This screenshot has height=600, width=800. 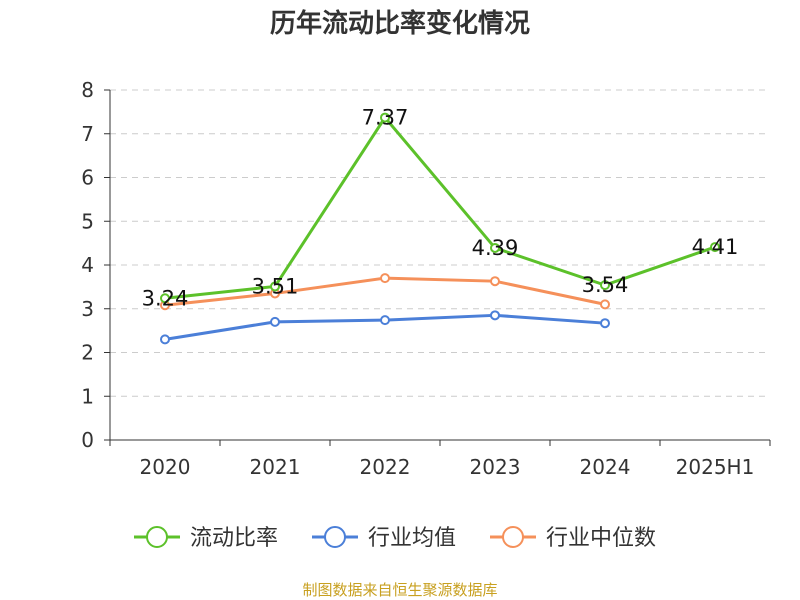 I want to click on data-label: 4.39, so click(x=495, y=248).